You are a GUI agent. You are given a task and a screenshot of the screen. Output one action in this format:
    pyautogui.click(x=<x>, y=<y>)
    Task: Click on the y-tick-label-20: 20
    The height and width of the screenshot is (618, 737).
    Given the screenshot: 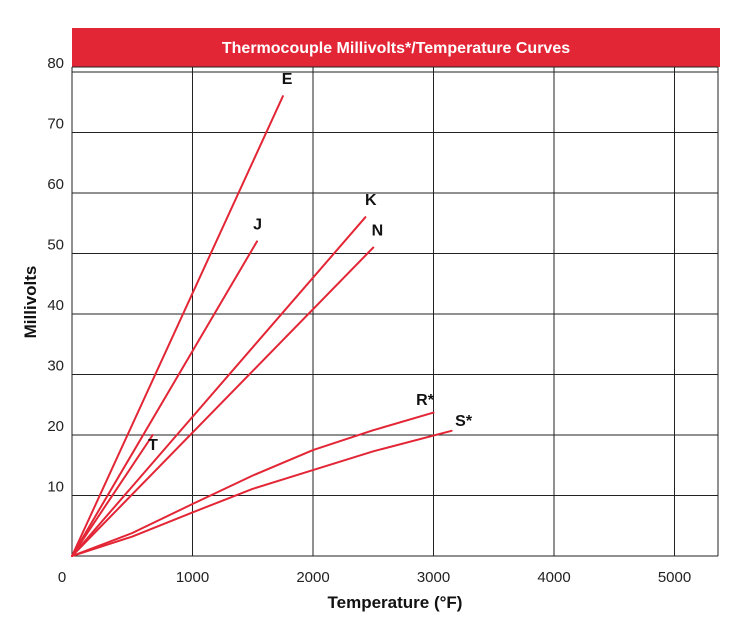 What is the action you would take?
    pyautogui.click(x=55, y=426)
    